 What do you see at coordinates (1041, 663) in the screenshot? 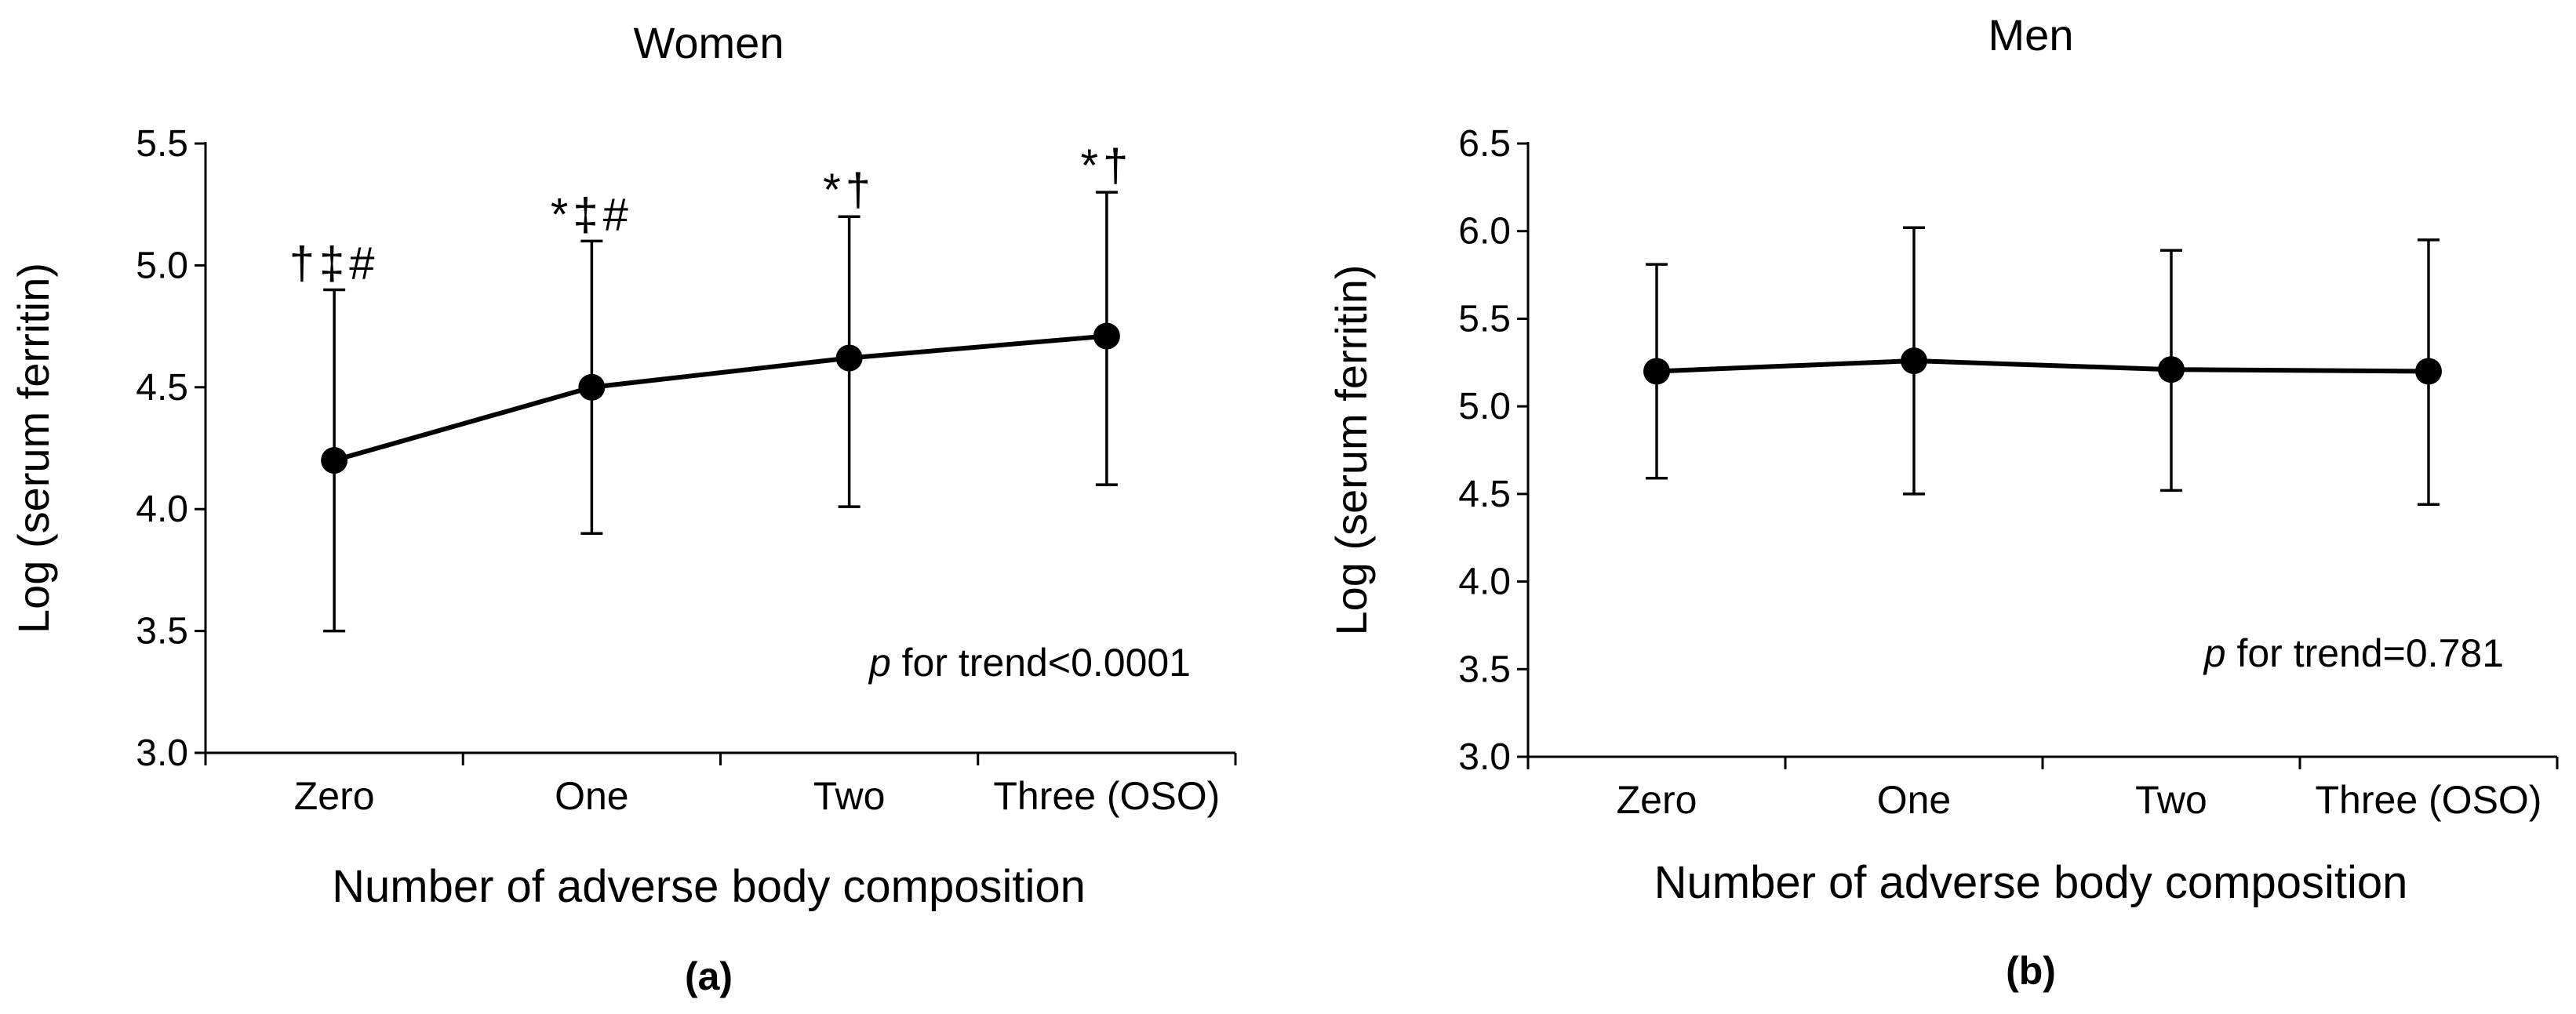
I see `trend-annotation-text: for trend<0.0001` at bounding box center [1041, 663].